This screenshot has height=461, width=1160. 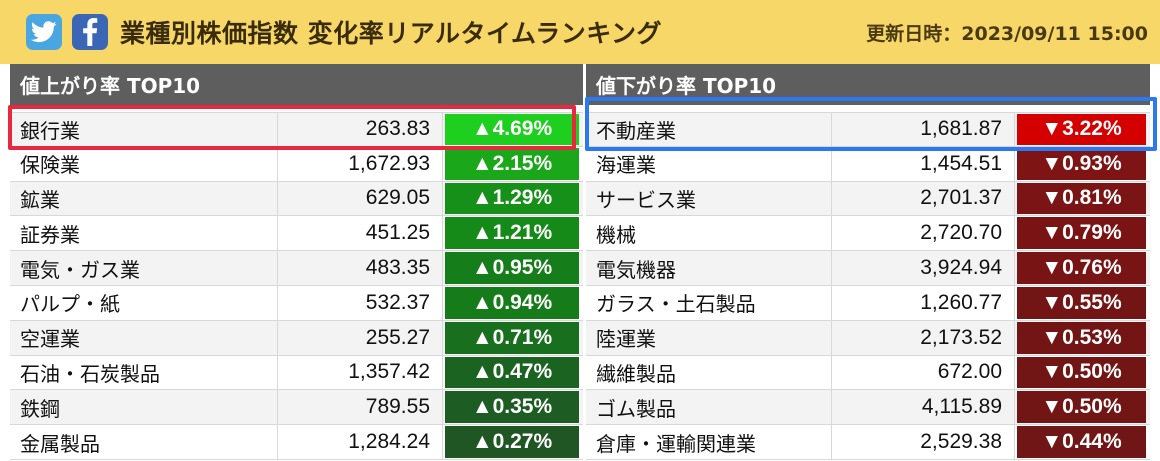 I want to click on industry-name: パルプ・紙, so click(x=144, y=302).